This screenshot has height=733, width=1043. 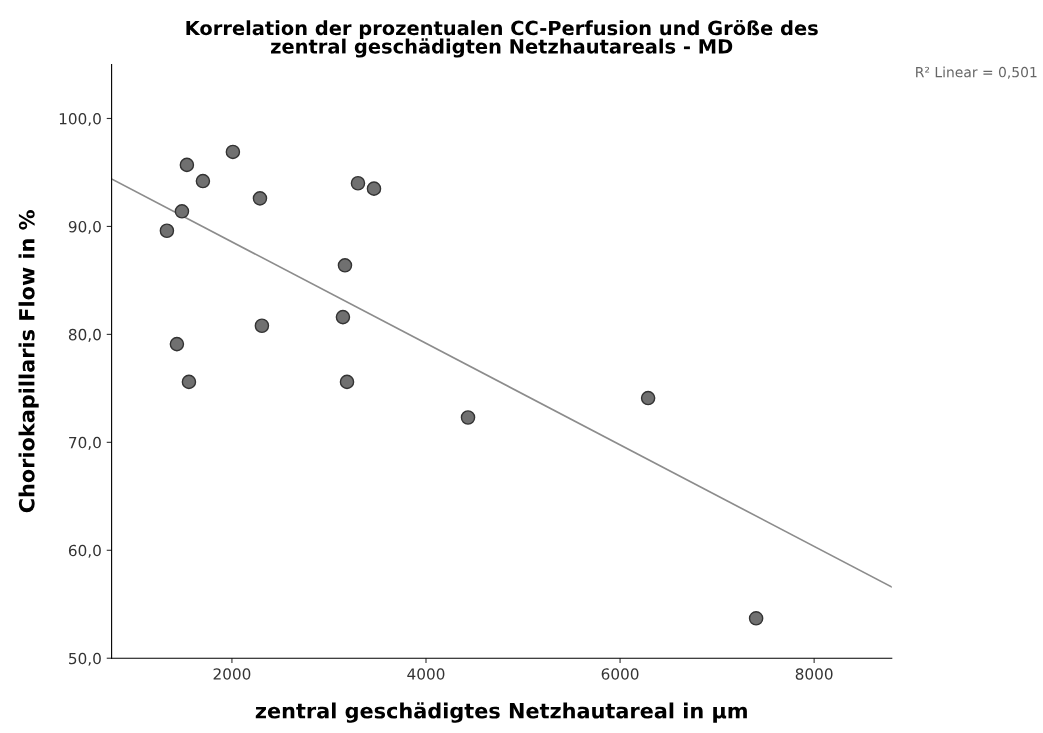 What do you see at coordinates (501, 712) in the screenshot?
I see `x-axis-title: zentral geschädigtes Netzhautareal in µm` at bounding box center [501, 712].